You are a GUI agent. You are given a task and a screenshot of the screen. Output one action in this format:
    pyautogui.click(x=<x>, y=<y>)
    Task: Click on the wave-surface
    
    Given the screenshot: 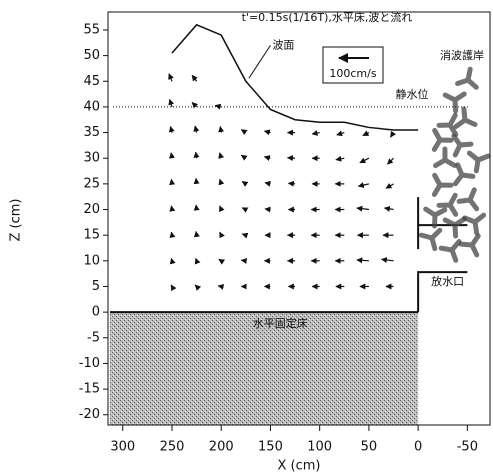 What is the action you would take?
    pyautogui.click(x=295, y=77)
    